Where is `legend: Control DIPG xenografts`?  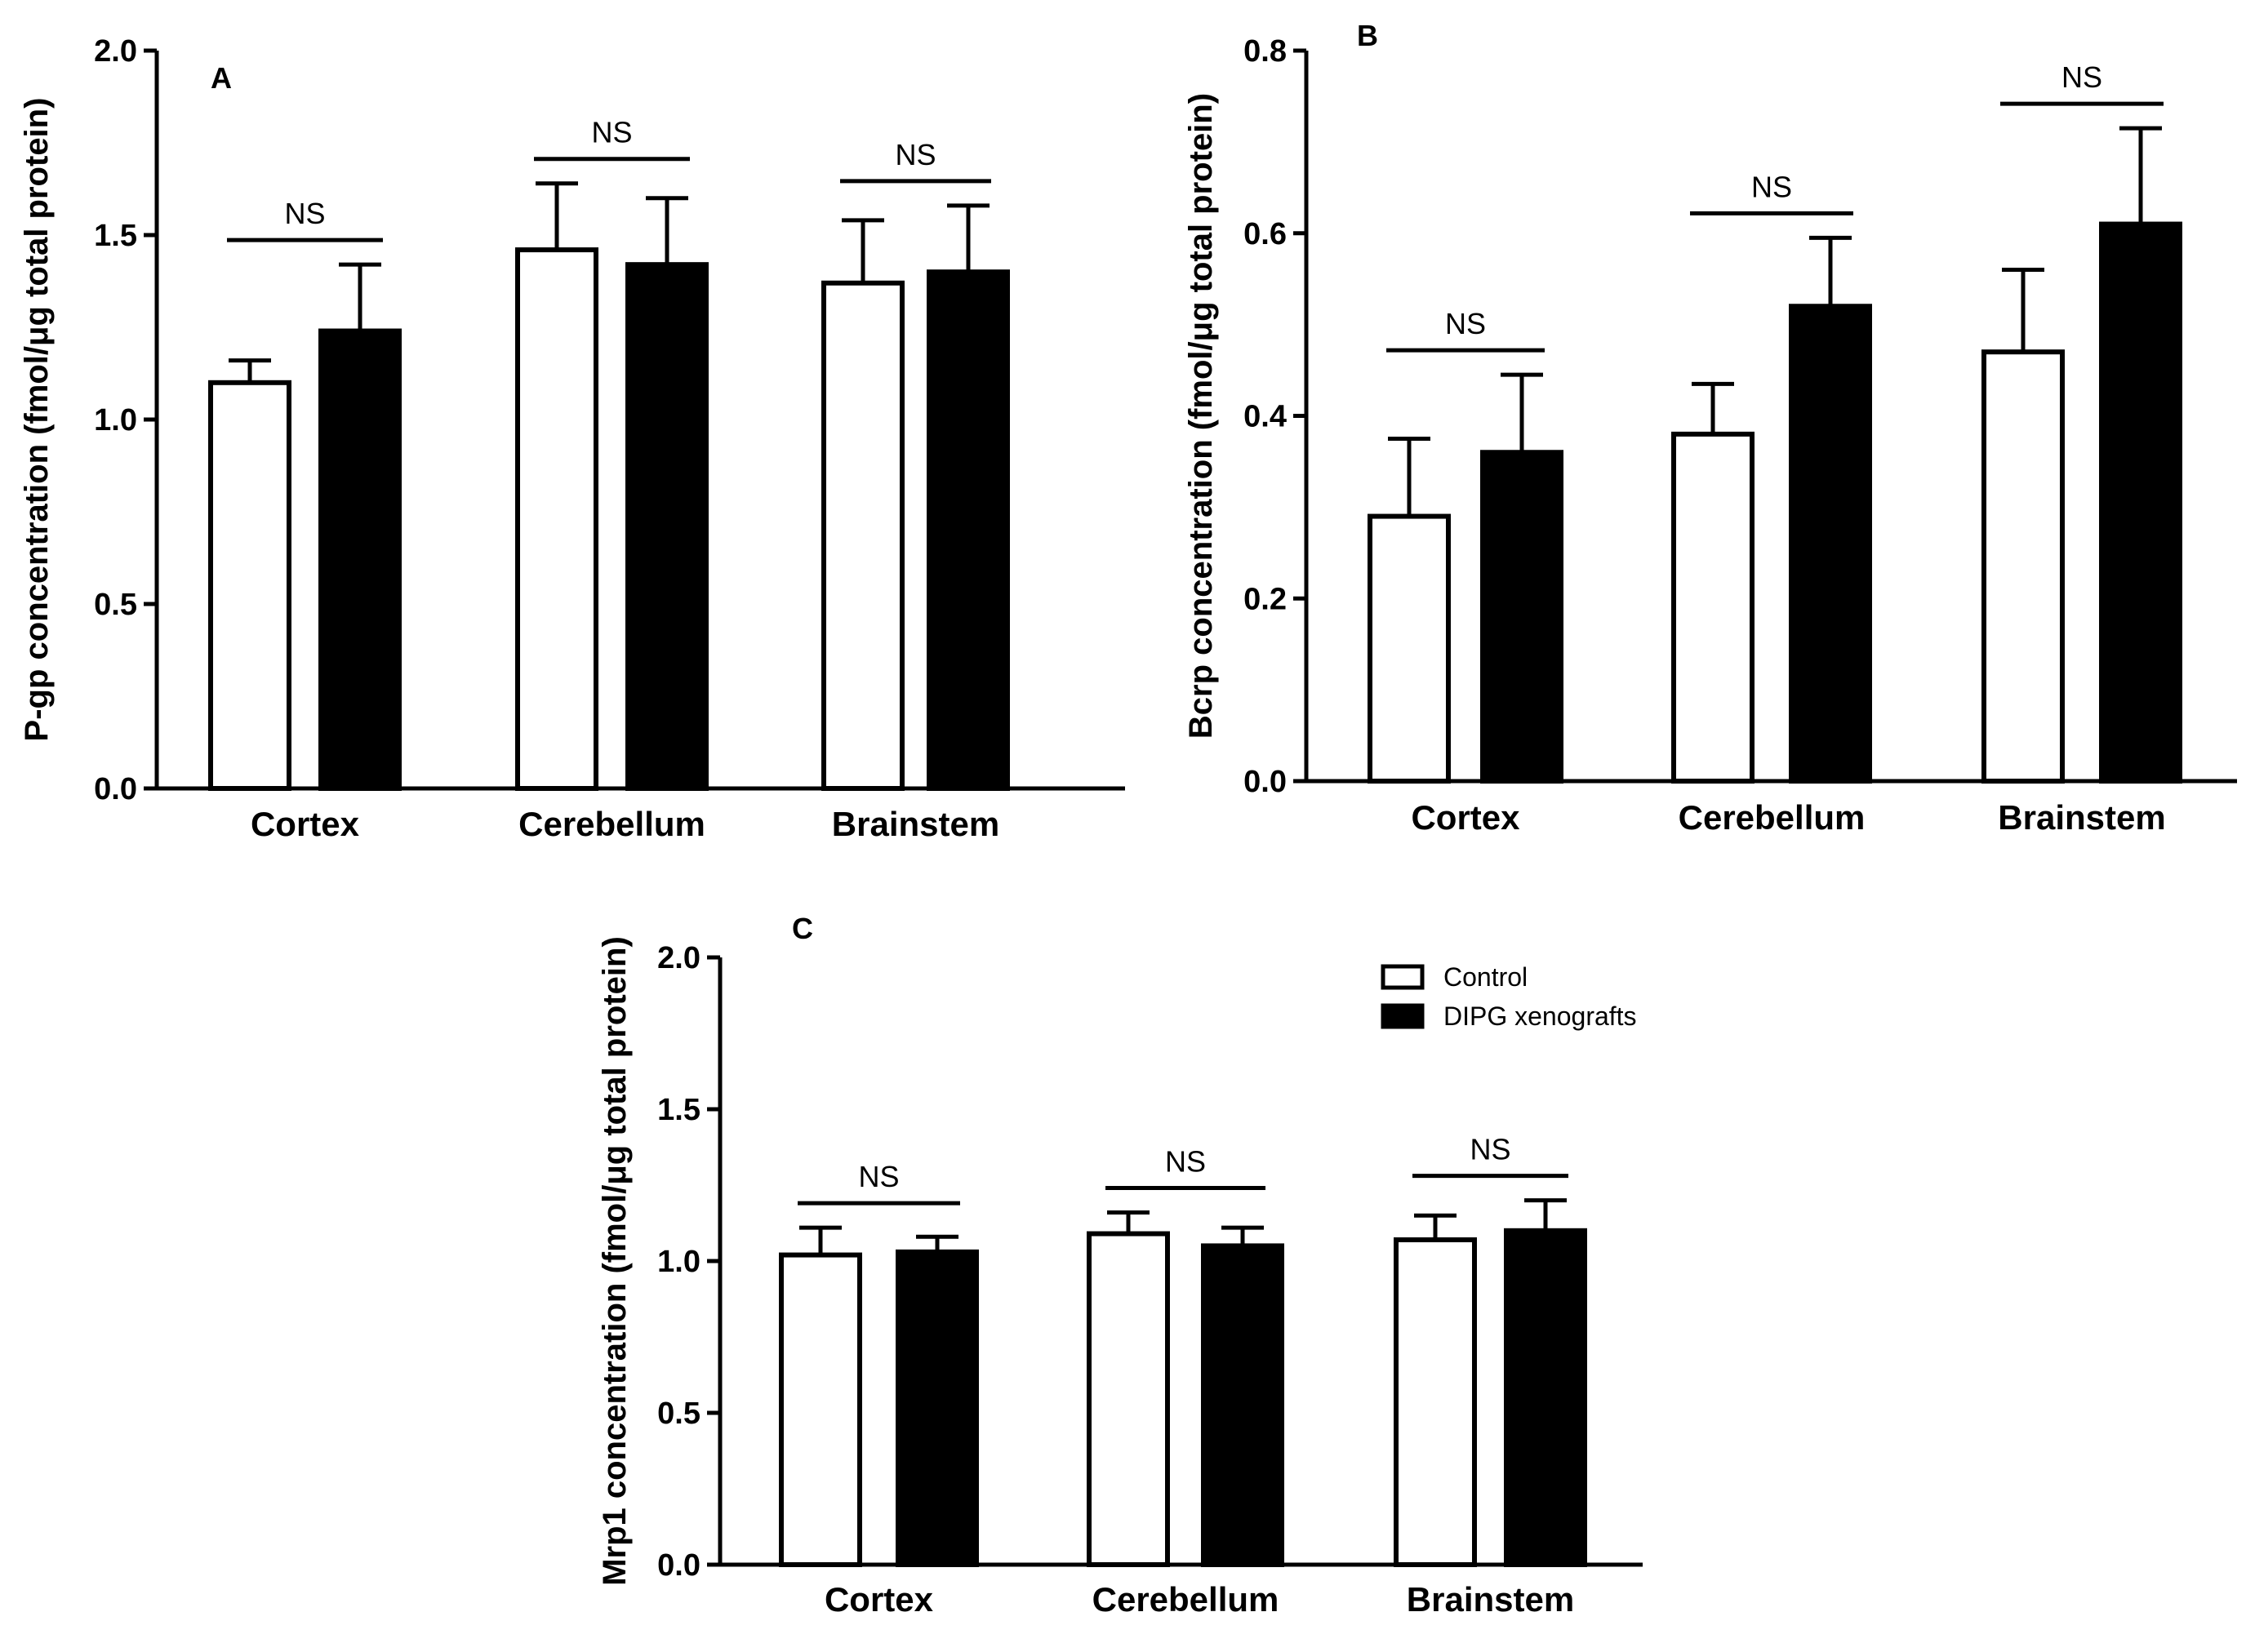 legend: Control DIPG xenografts is located at coordinates (1509, 996).